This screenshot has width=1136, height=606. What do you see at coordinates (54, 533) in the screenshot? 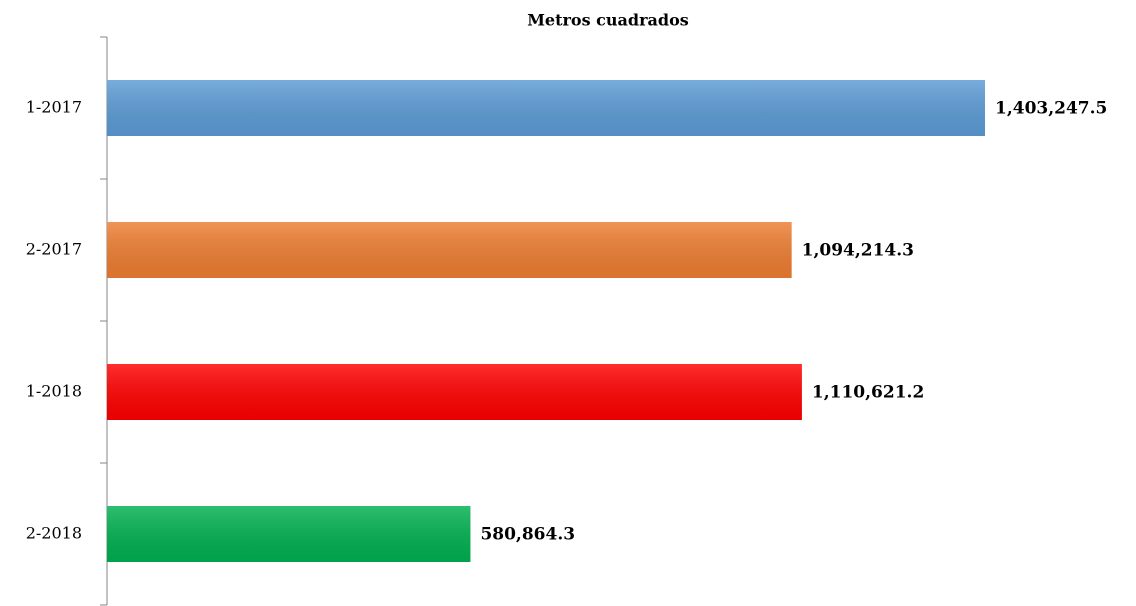
I see `category-label: 2-2018` at bounding box center [54, 533].